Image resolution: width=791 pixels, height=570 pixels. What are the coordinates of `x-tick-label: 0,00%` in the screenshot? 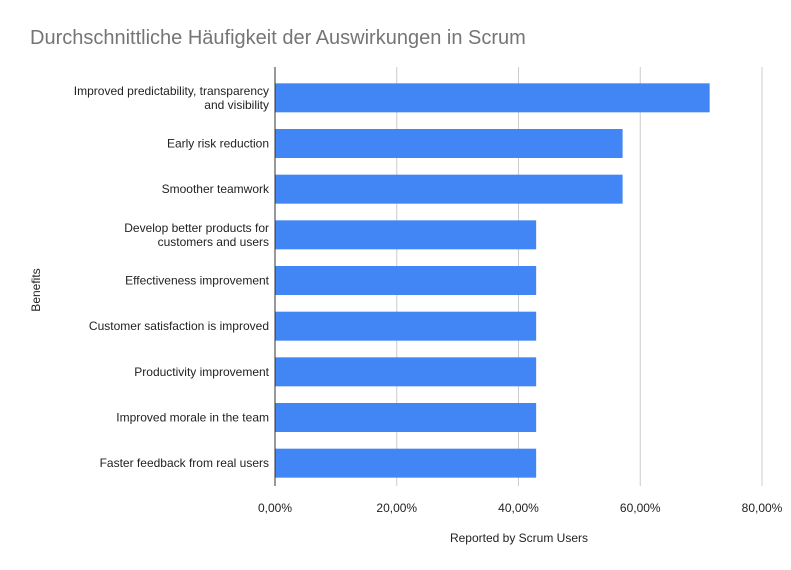 It's located at (275, 508).